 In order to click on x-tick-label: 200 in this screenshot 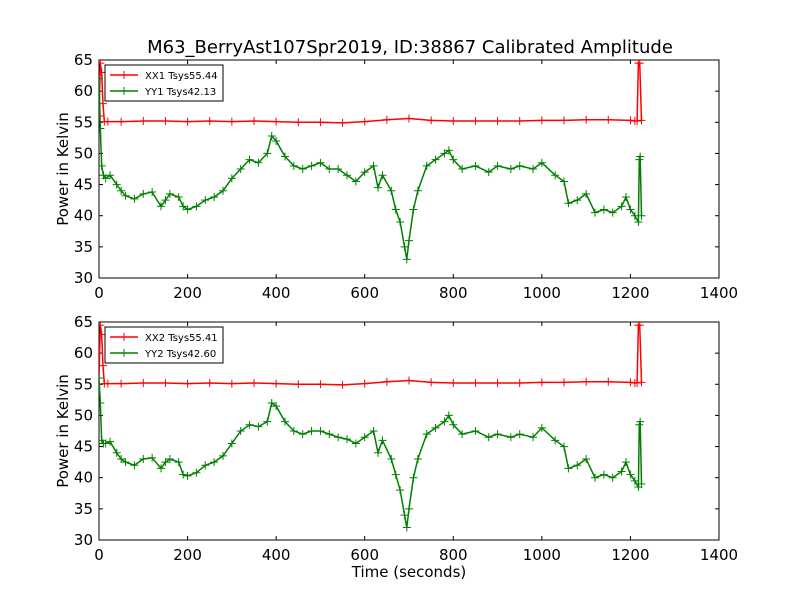, I will do `click(187, 555)`.